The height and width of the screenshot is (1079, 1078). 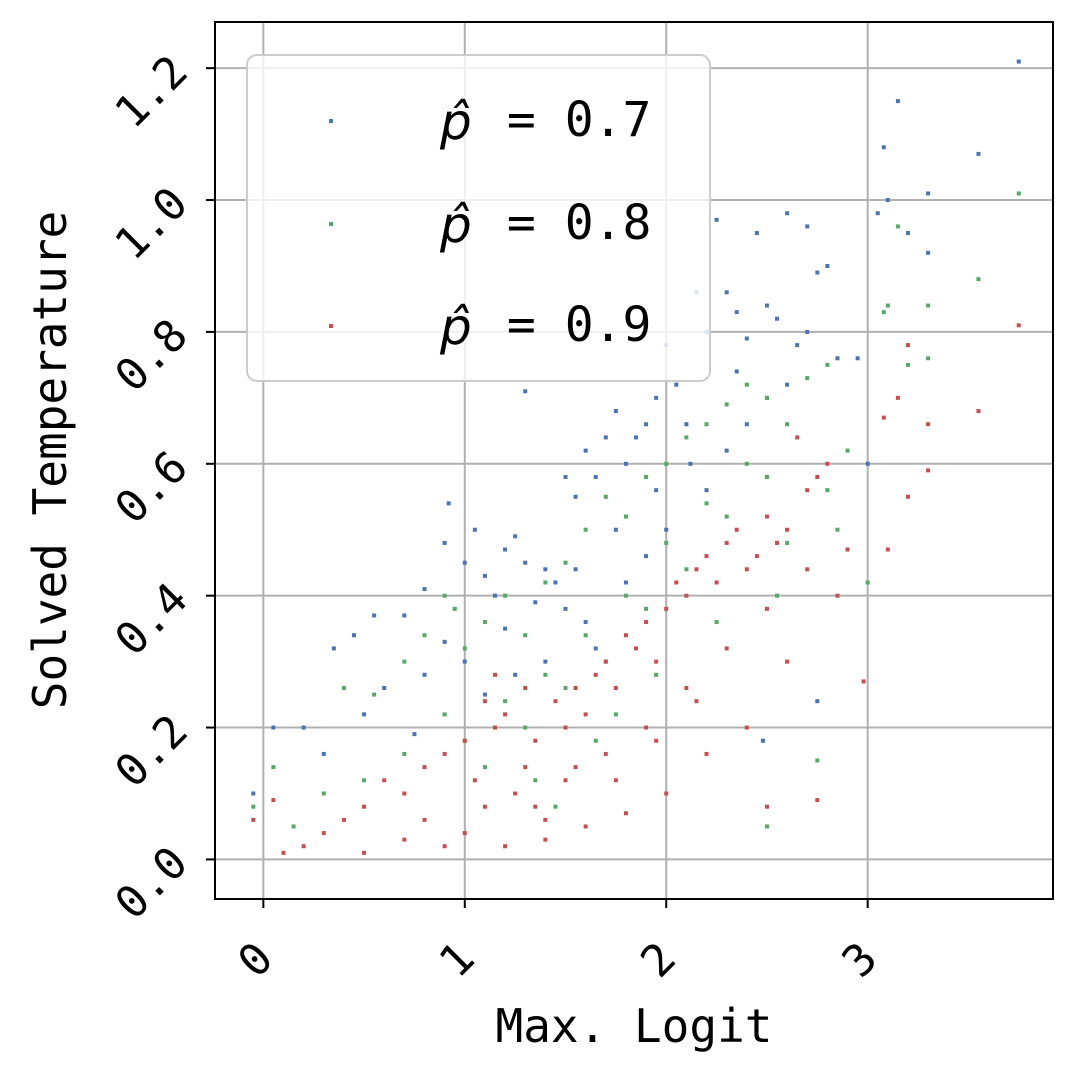 What do you see at coordinates (455, 327) in the screenshot?
I see `legend-symbol-2: p̂` at bounding box center [455, 327].